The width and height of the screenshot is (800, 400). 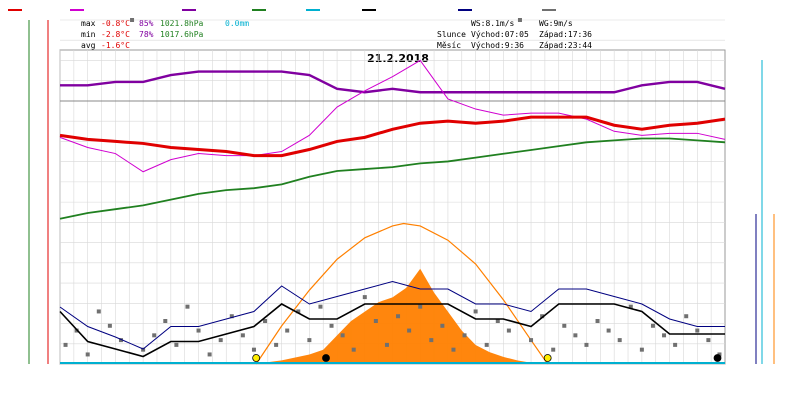 What do you see at coordinates (115, 45) in the screenshot?
I see `stats-avg-temp: -1.6°C` at bounding box center [115, 45].